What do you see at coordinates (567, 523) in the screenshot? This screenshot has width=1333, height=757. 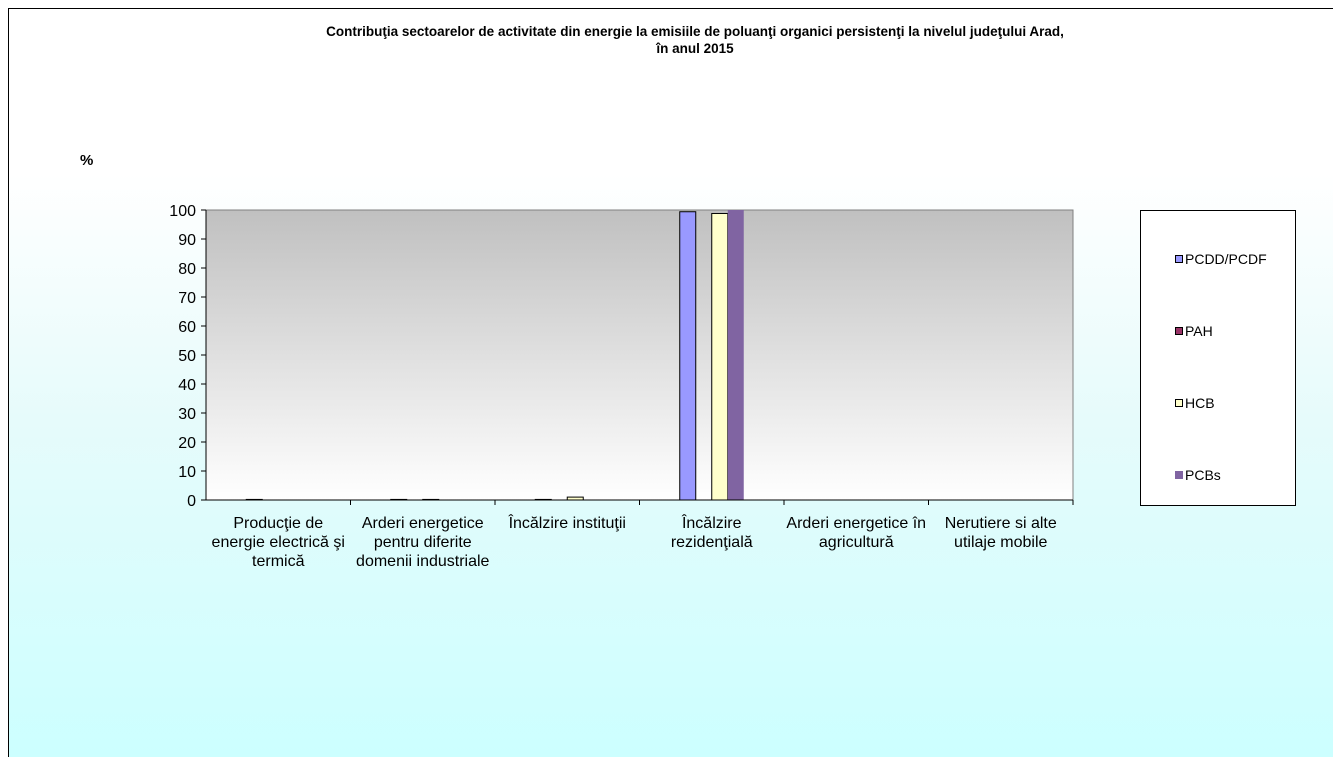 I see `x-tick-label: Încălzire instituţii` at bounding box center [567, 523].